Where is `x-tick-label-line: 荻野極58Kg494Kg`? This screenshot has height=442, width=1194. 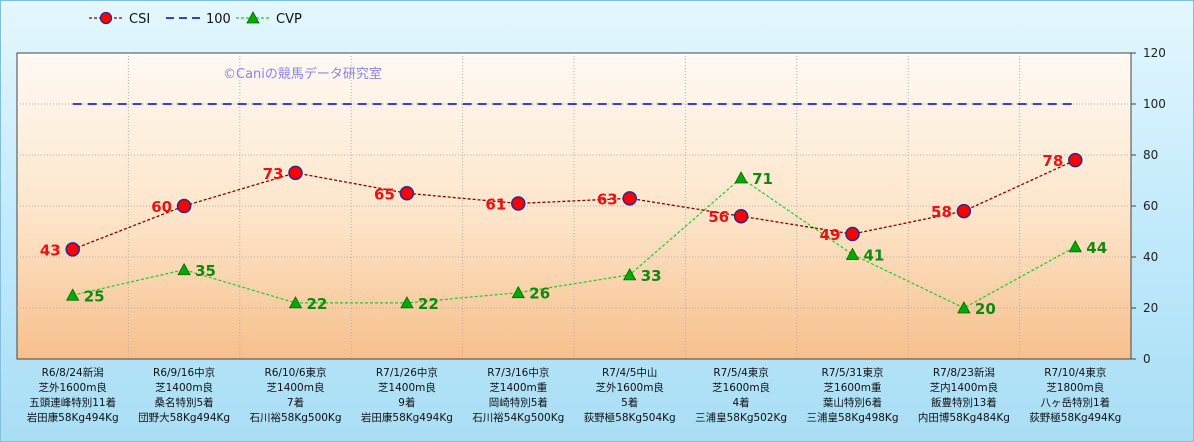
x-tick-label-line: 荻野極58Kg494Kg is located at coordinates (1075, 417).